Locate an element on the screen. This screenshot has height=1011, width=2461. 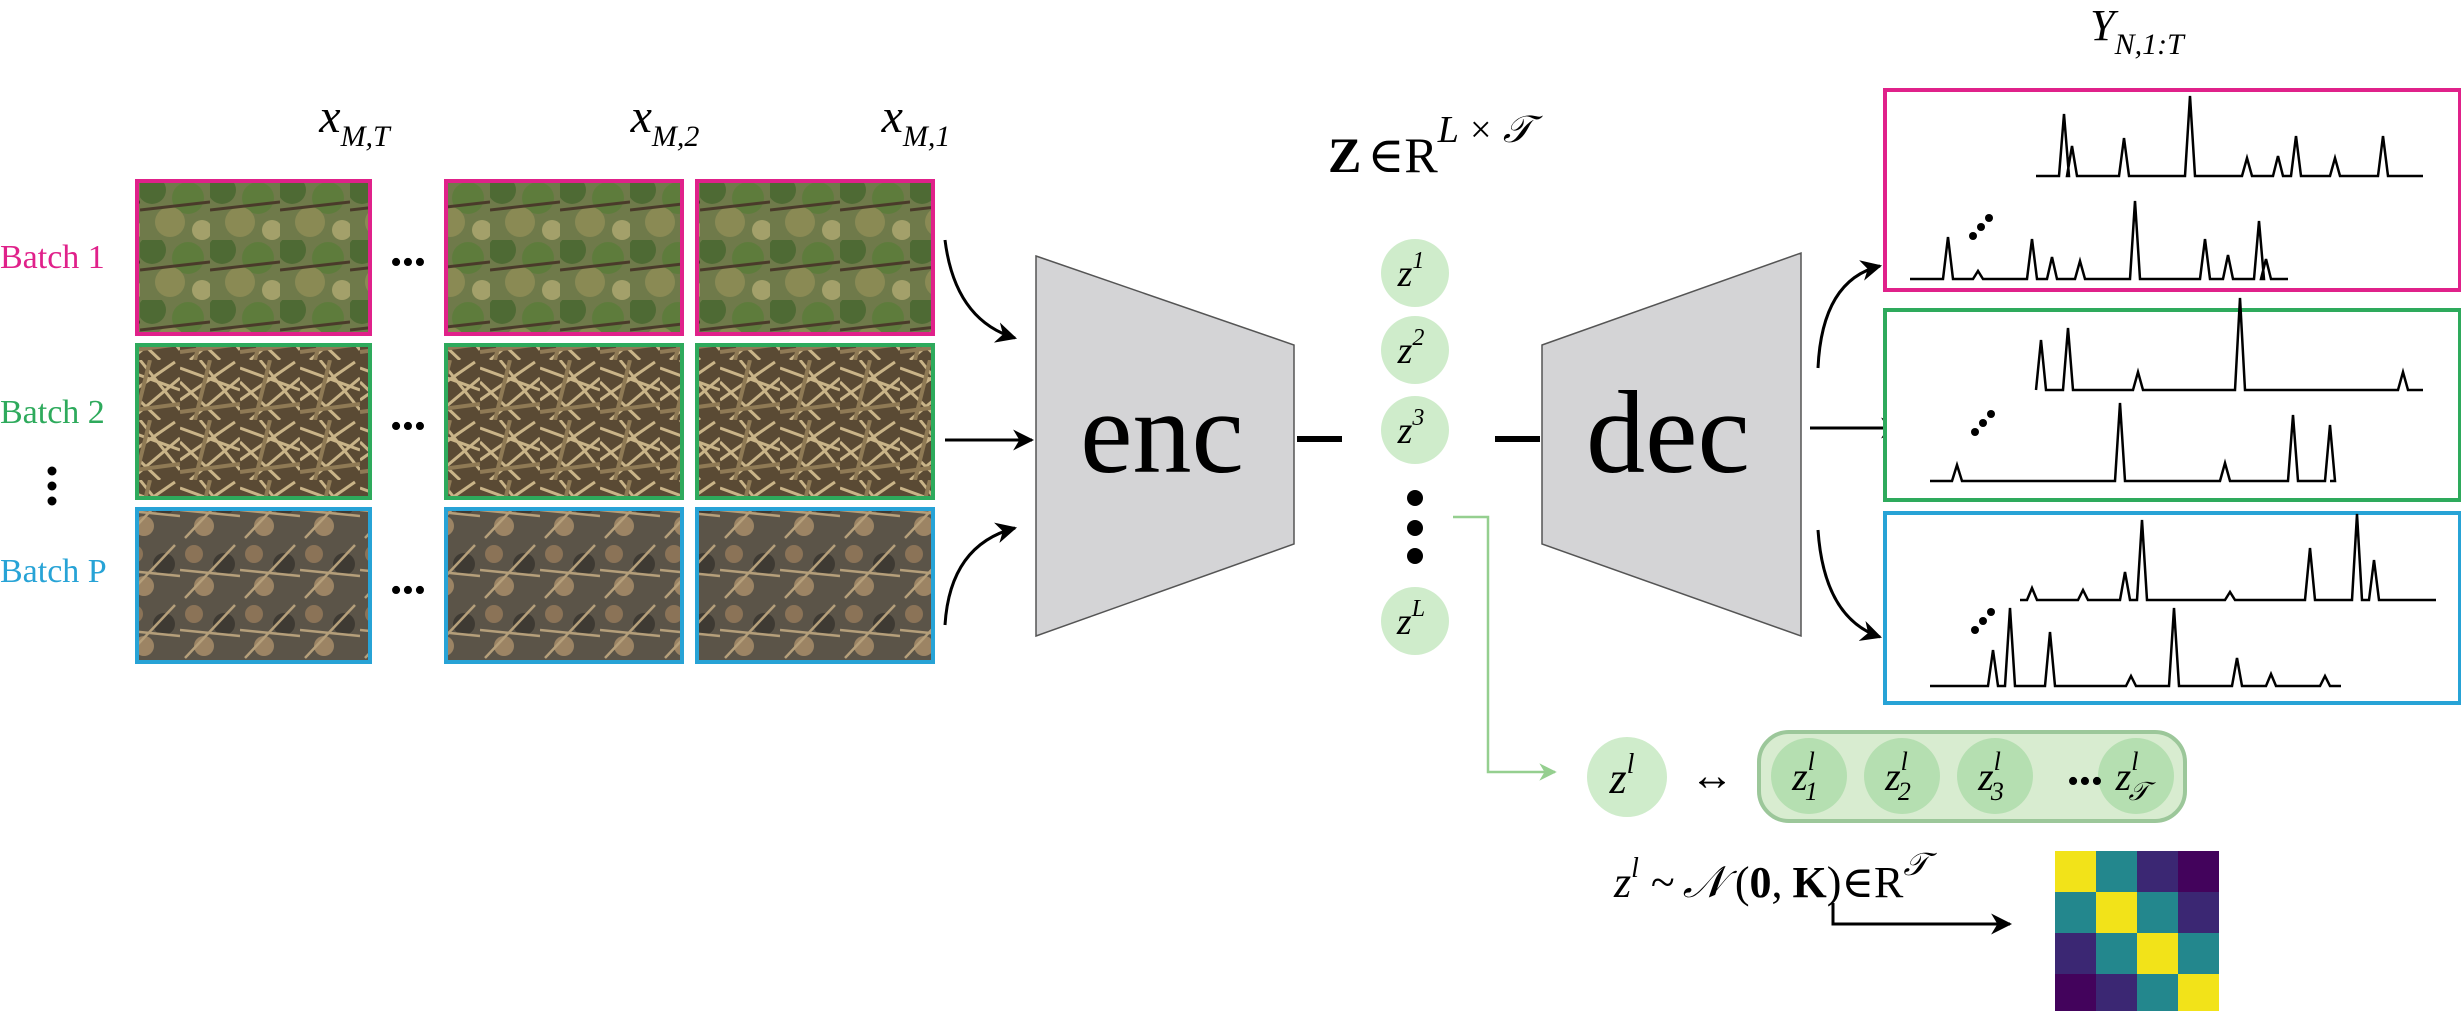
output-label: YN,1:T is located at coordinates (2138, 31).